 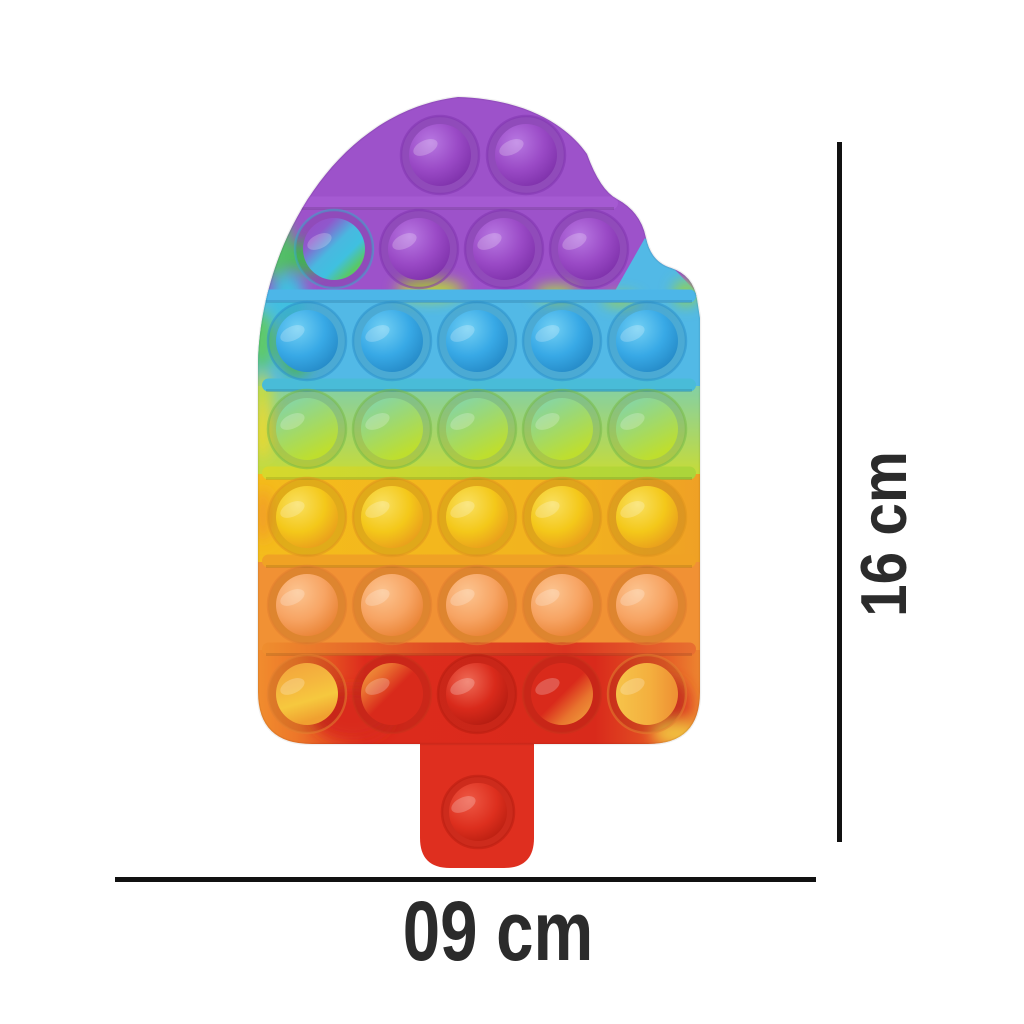 I want to click on stick-bubble-group, so click(x=478, y=812).